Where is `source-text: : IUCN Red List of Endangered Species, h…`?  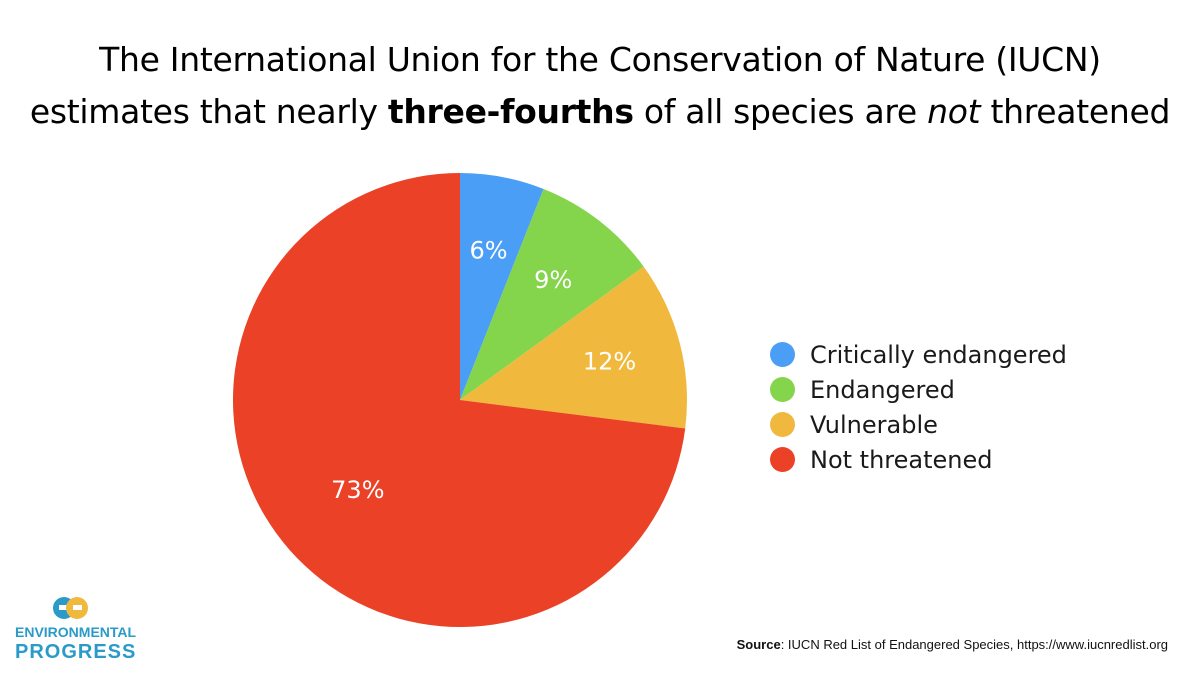
source-text: : IUCN Red List of Endangered Species, h… is located at coordinates (974, 644).